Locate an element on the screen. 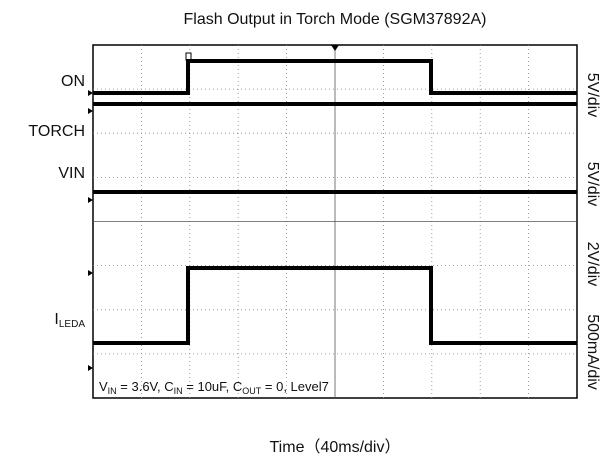 Image resolution: width=608 pixels, height=470 pixels. title: Flash Output in Torch Mode (SGM37892A) is located at coordinates (335, 19).